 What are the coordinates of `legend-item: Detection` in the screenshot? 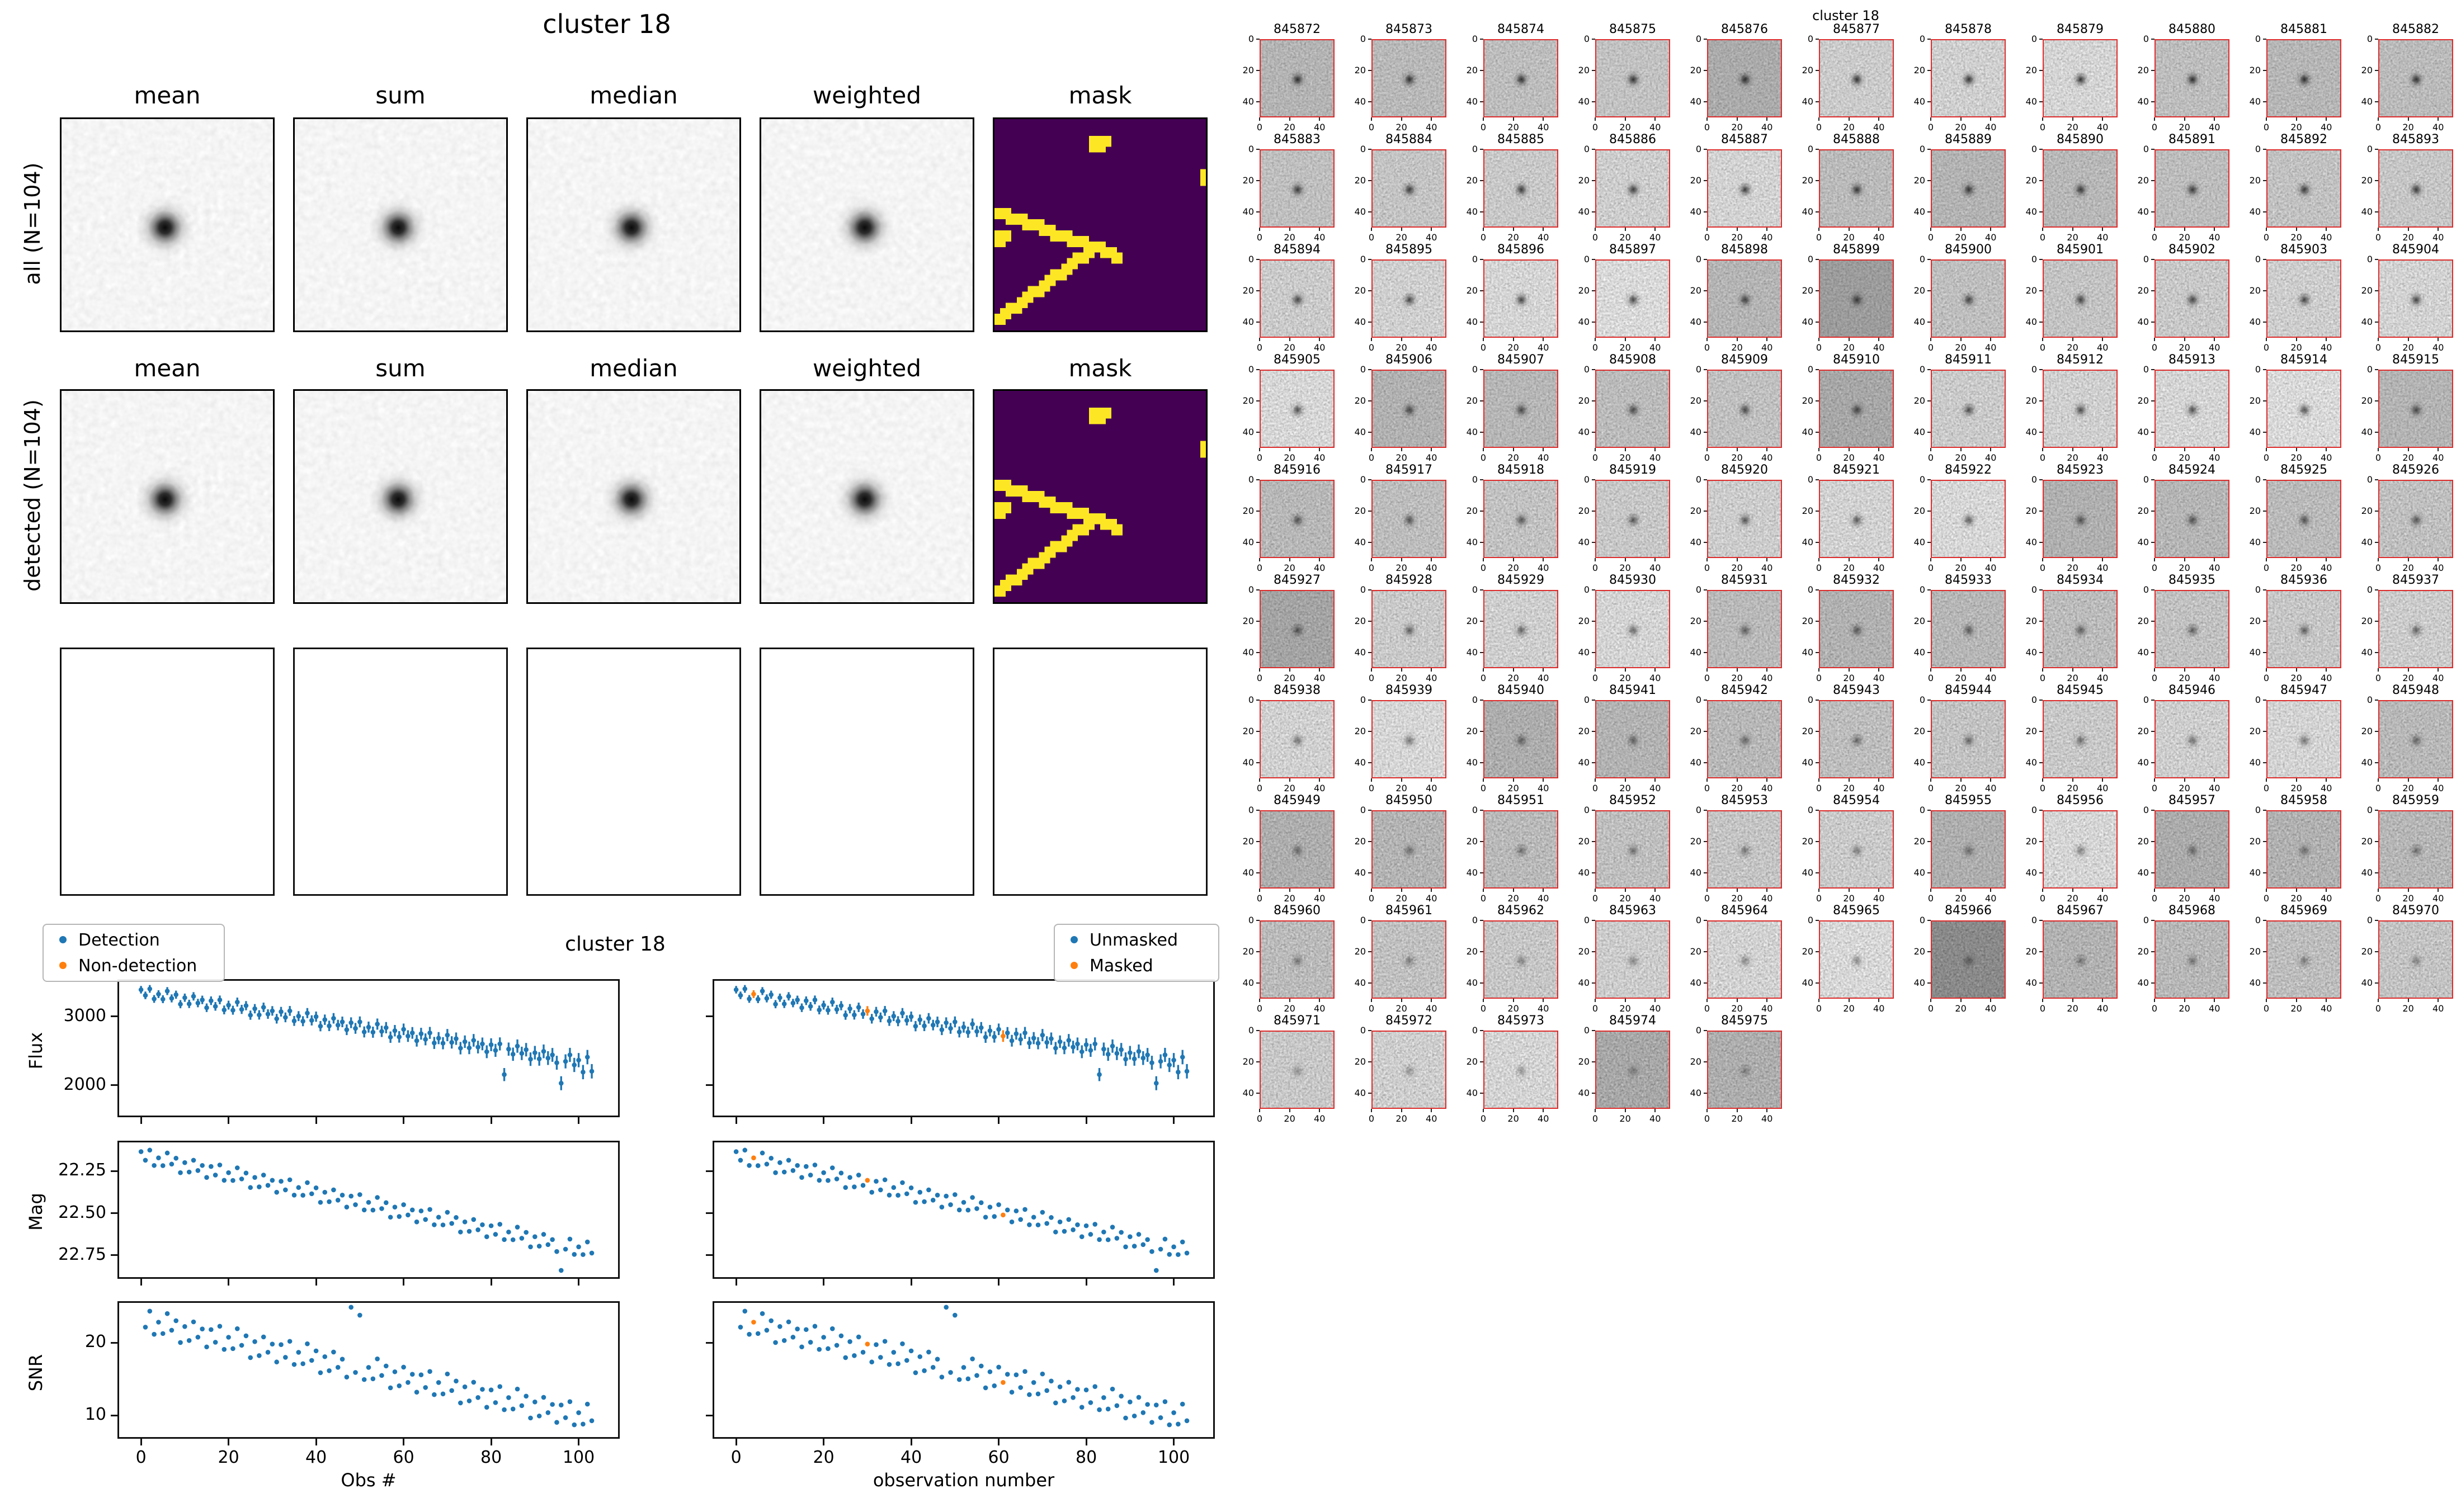 It's located at (134, 939).